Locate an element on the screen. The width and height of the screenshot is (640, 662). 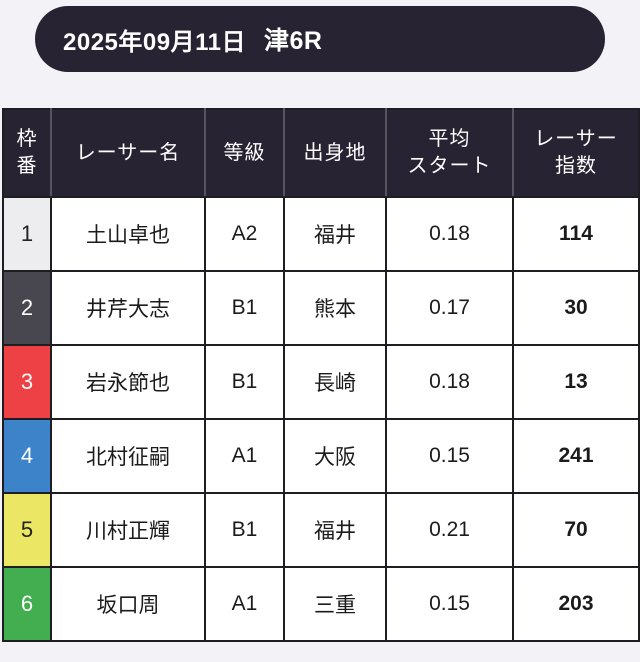
table-header-row: 枠番 レーサー名 等級 出身地 平均 スタート レーサー 指数 is located at coordinates (321, 153).